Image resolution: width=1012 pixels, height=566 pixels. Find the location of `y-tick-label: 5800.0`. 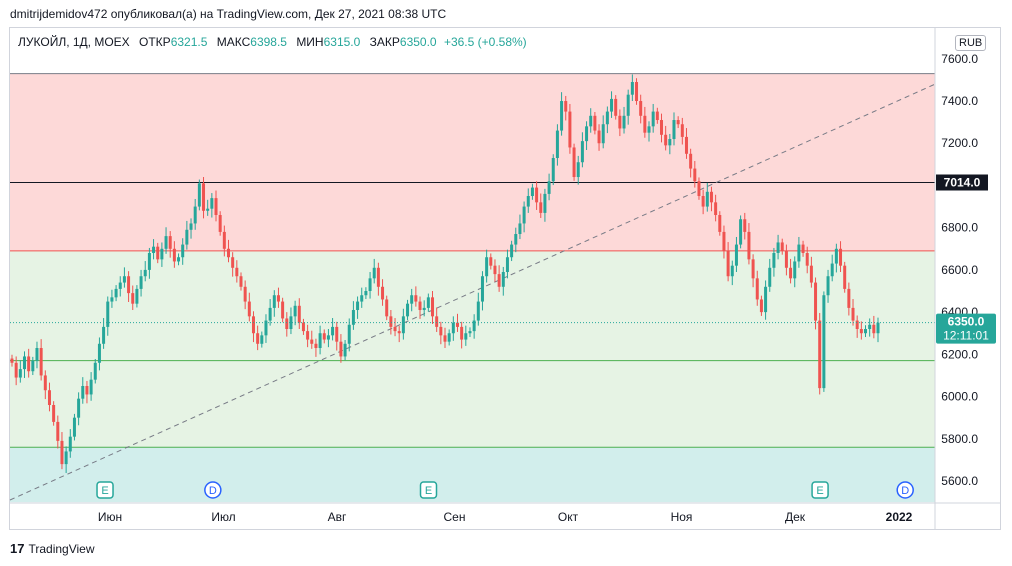

y-tick-label: 5800.0 is located at coordinates (959, 439).